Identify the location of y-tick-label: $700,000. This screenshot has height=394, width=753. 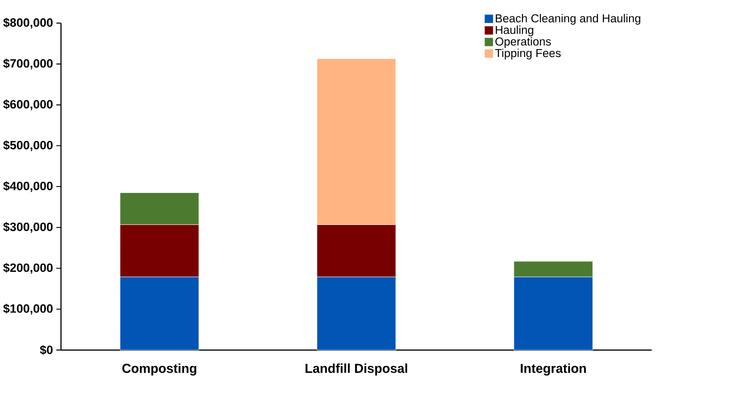
(28, 64).